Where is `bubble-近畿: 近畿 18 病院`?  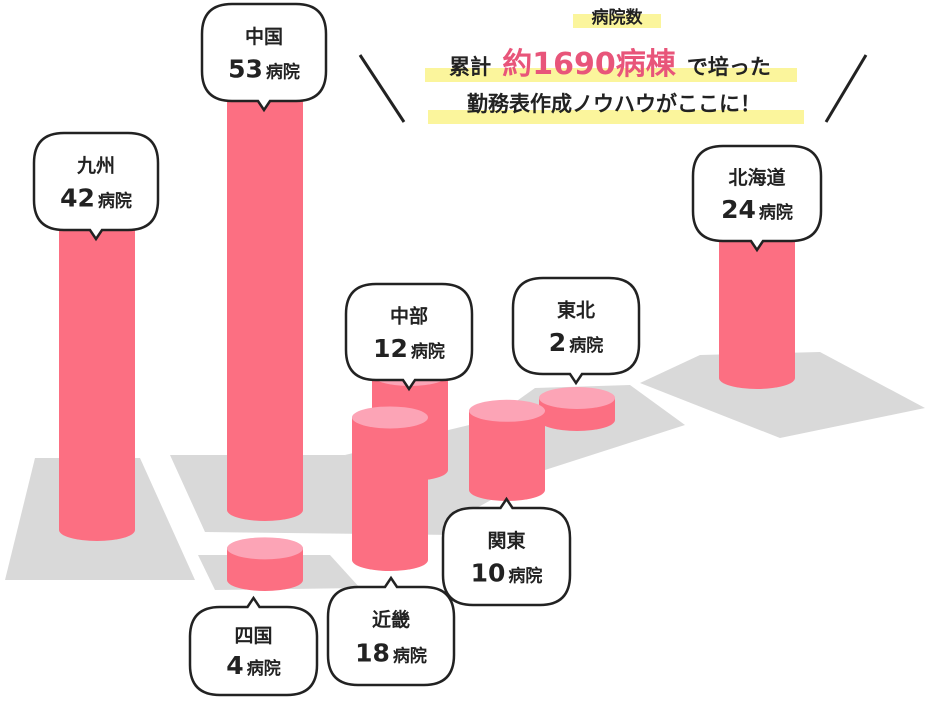
bubble-近畿: 近畿 18 病院 is located at coordinates (391, 631).